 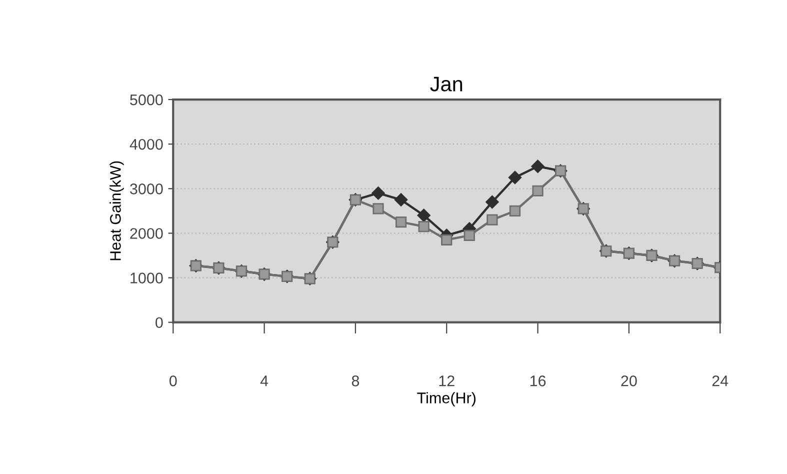 What do you see at coordinates (146, 189) in the screenshot?
I see `y-tick-label: 3000` at bounding box center [146, 189].